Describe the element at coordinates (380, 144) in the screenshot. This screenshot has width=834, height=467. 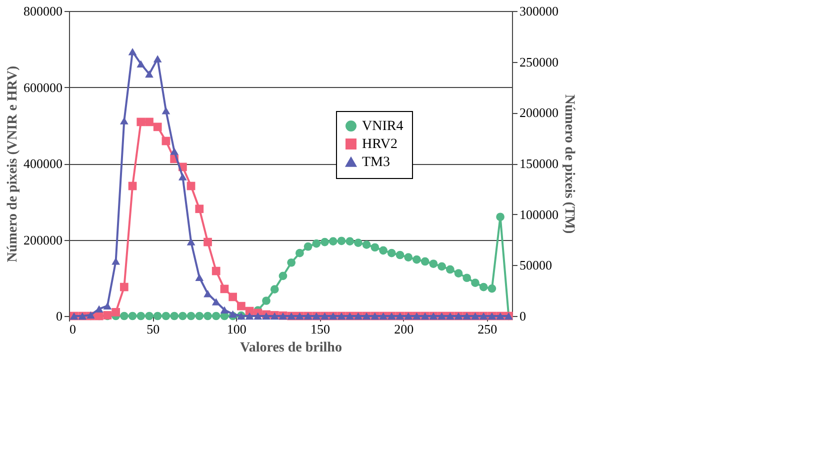
I see `legend-label: HRV2` at that location.